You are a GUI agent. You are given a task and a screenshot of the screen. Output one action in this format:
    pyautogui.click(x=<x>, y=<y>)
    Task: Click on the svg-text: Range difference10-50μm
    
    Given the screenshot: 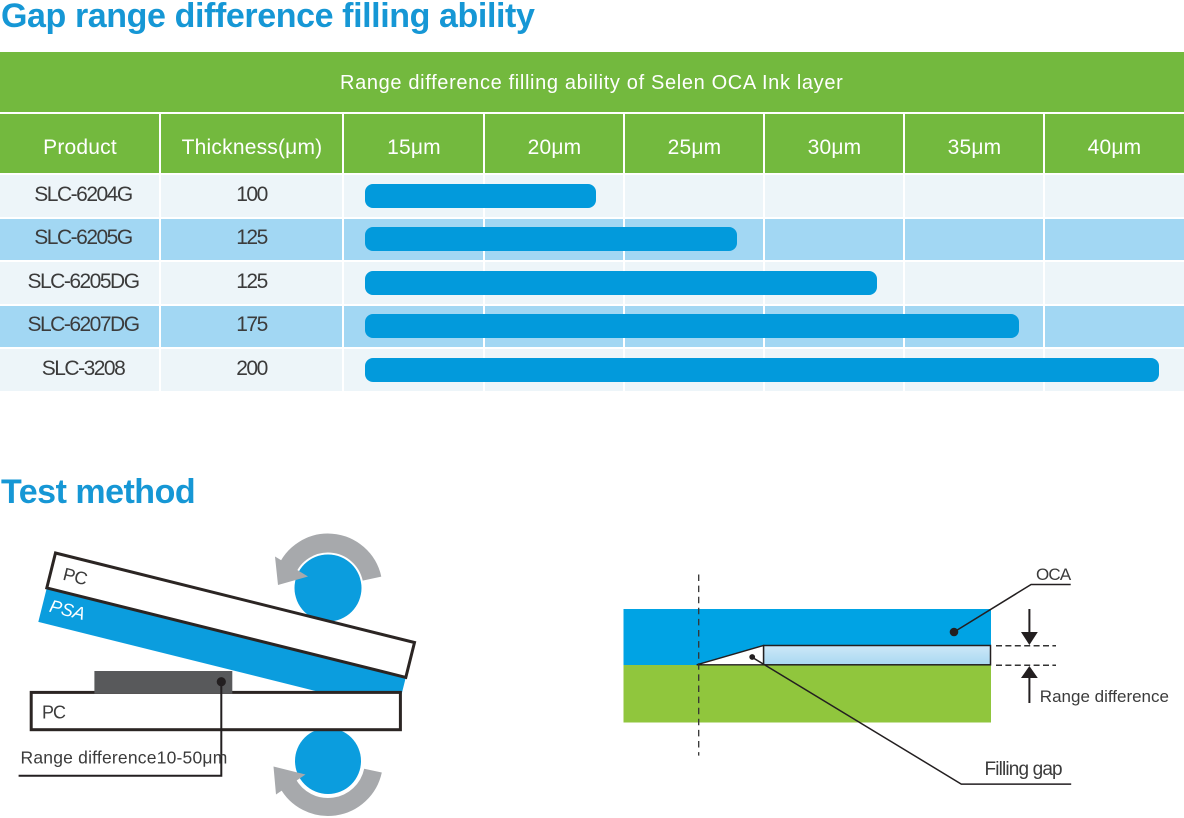 What is the action you would take?
    pyautogui.click(x=124, y=758)
    